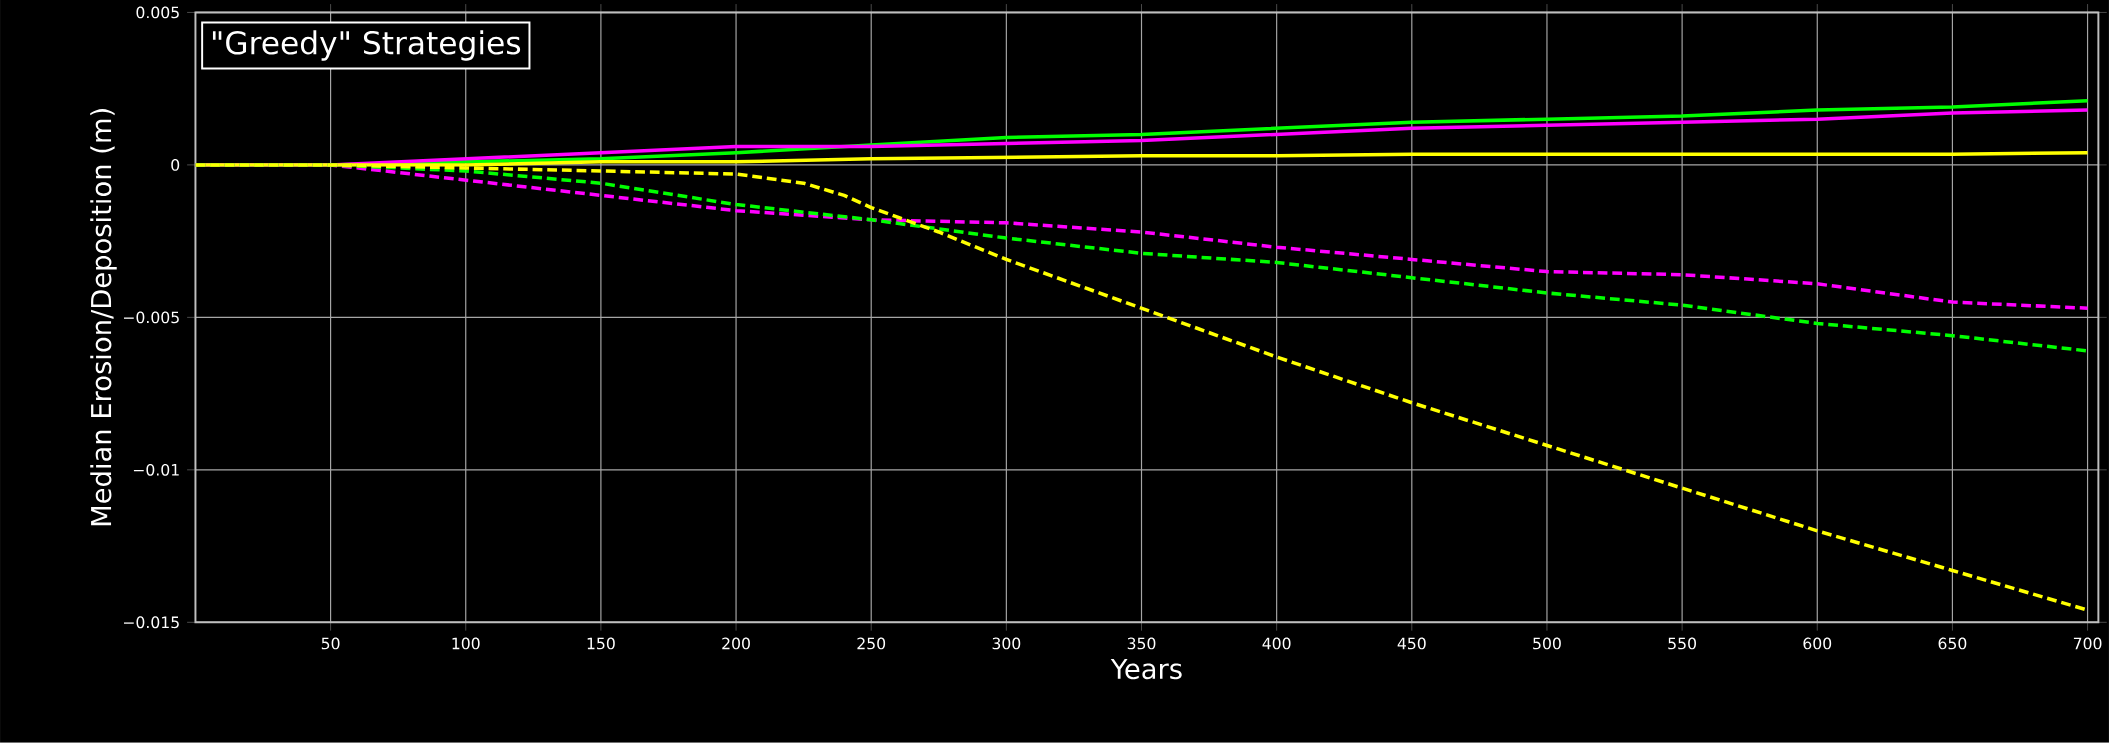 Image resolution: width=2109 pixels, height=743 pixels. I want to click on x-axis-title: Years, so click(1146, 669).